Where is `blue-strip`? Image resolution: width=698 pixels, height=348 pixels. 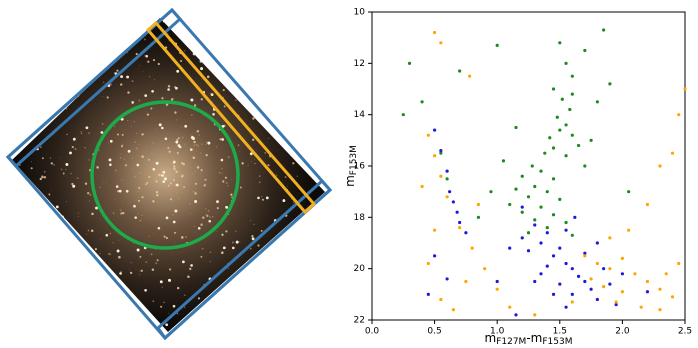 blue-strip is located at coordinates (94, 88).